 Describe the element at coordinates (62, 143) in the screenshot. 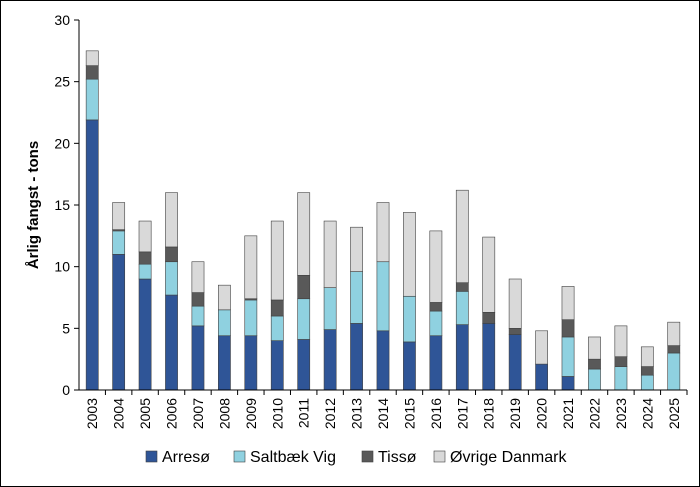

I see `y-tick-label: 20` at that location.